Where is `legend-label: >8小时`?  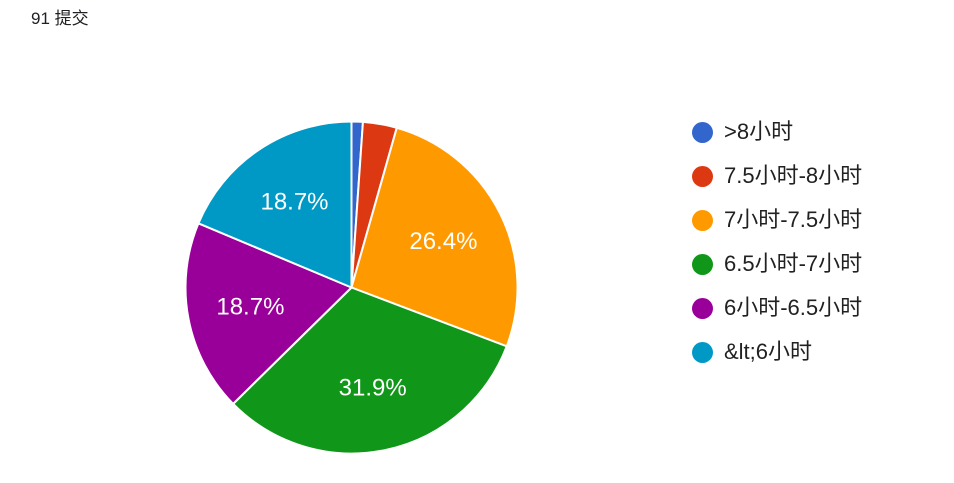 legend-label: >8小时 is located at coordinates (759, 131).